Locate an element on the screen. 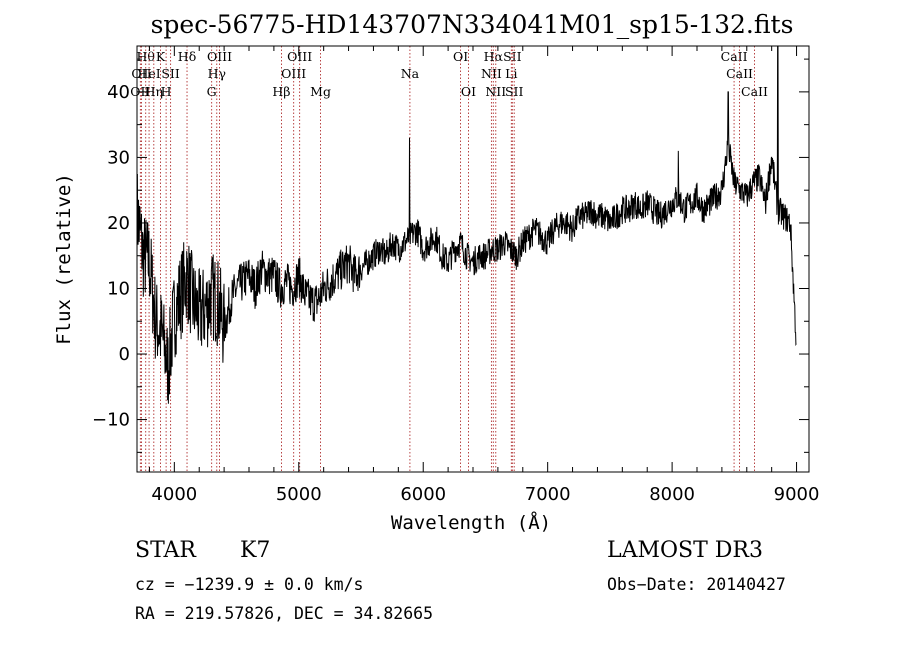 The image size is (900, 649). line-marker-label: OII is located at coordinates (141, 73).